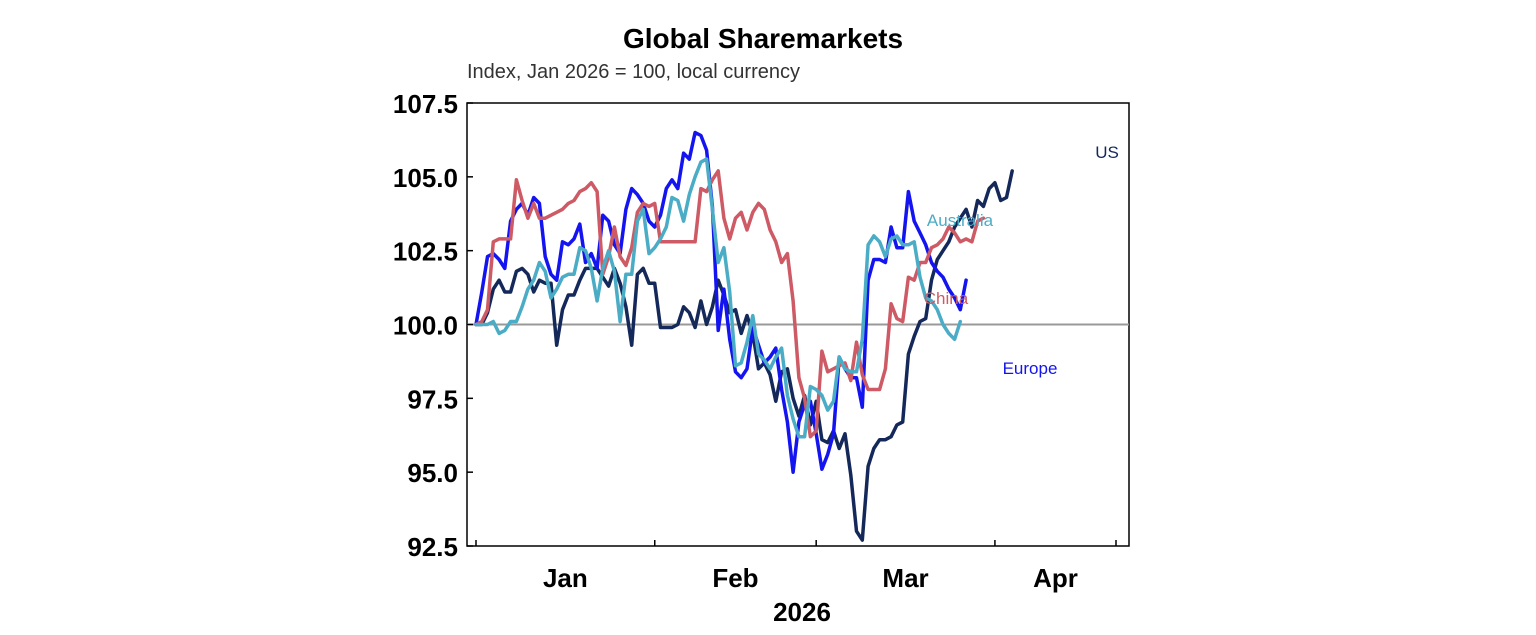 The image size is (1536, 635). What do you see at coordinates (960, 220) in the screenshot?
I see `series-label-australia: Australia` at bounding box center [960, 220].